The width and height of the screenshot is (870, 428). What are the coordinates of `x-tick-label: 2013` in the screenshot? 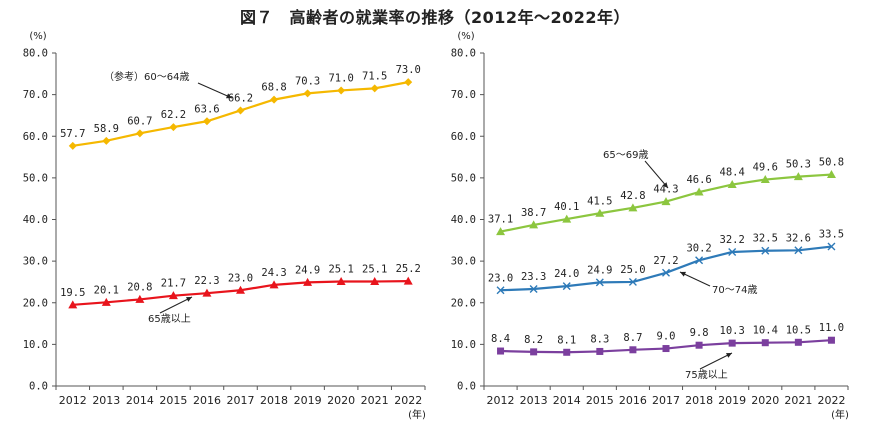 It's located at (534, 400).